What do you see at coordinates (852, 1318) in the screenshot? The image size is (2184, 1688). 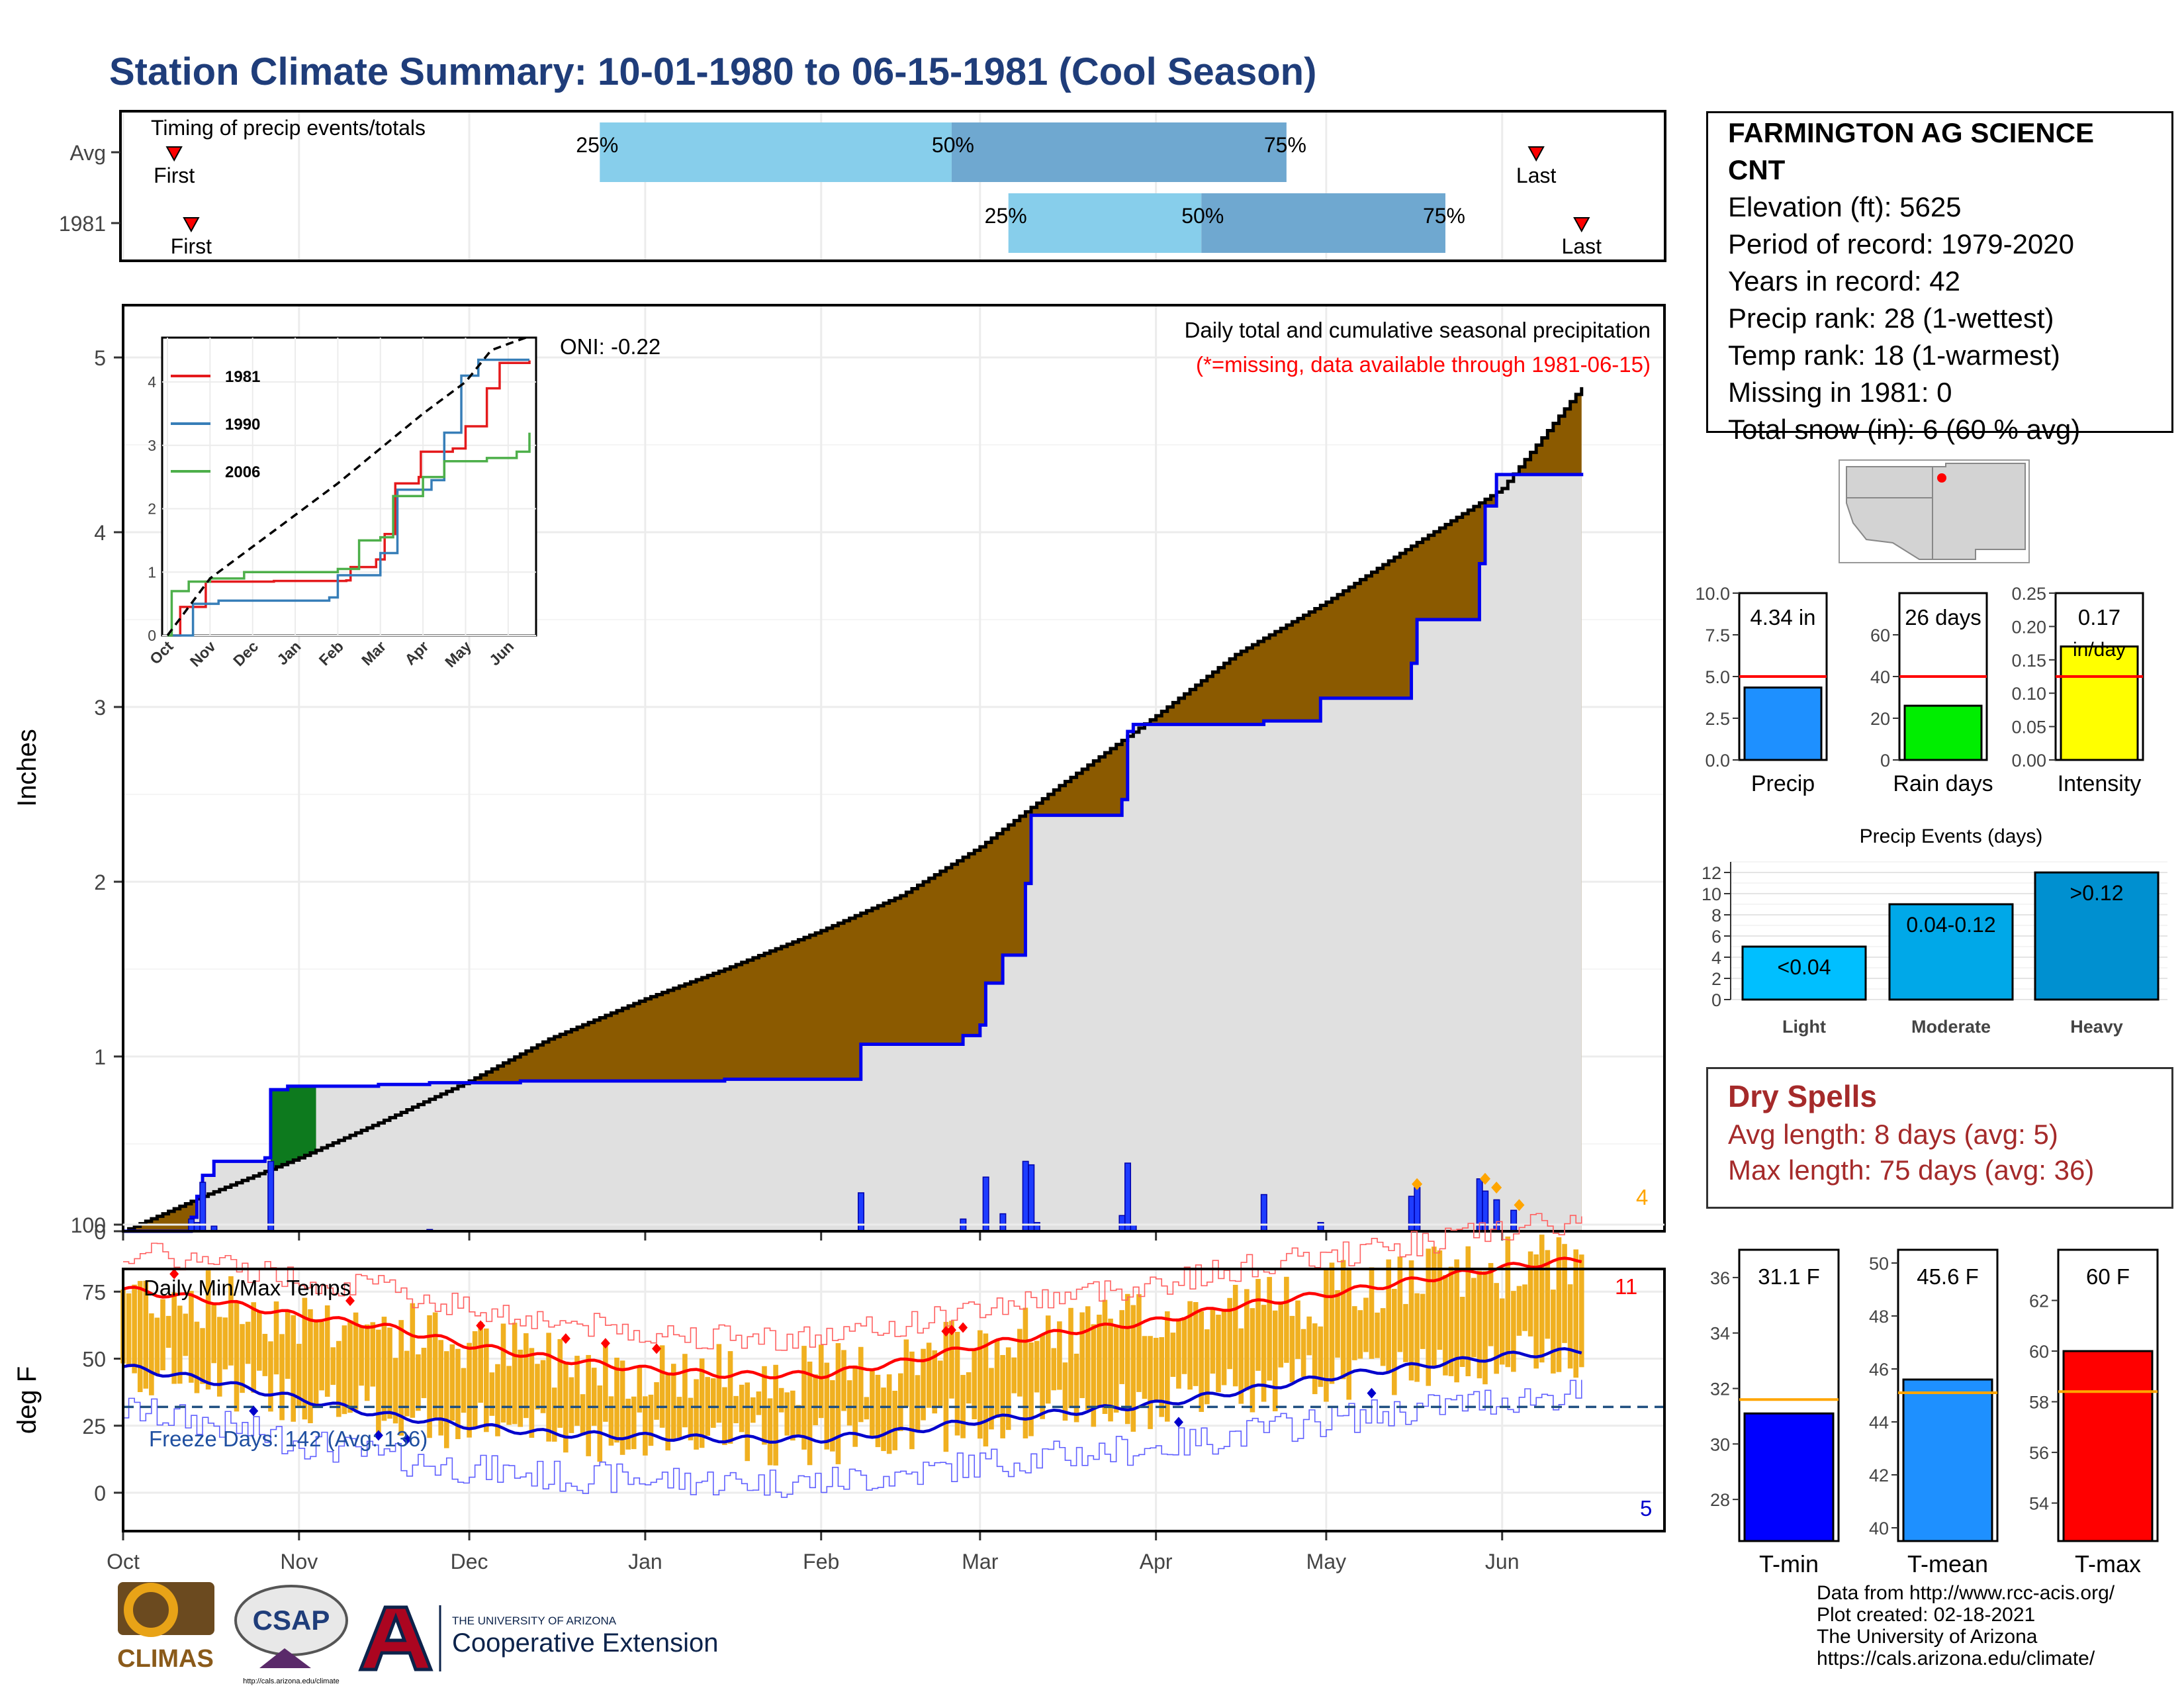 I see `avg-max-temp-line` at bounding box center [852, 1318].